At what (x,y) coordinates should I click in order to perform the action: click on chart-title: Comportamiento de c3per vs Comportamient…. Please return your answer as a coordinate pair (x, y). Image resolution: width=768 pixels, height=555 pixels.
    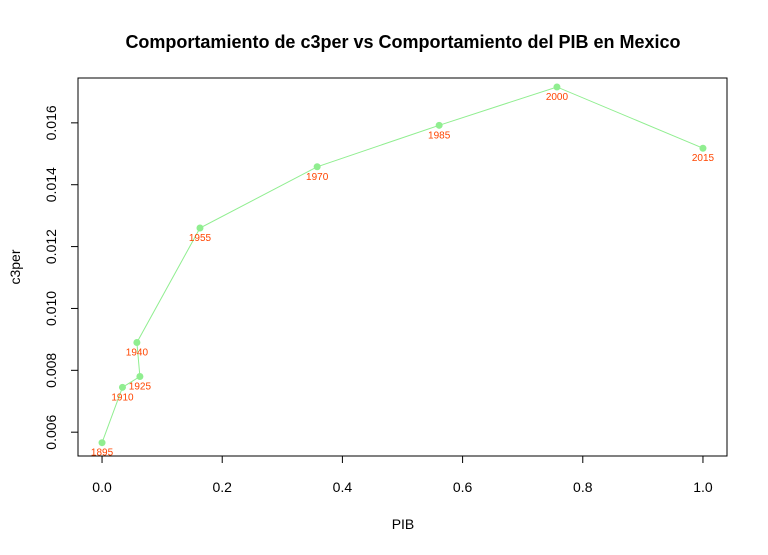
    Looking at the image, I should click on (402, 42).